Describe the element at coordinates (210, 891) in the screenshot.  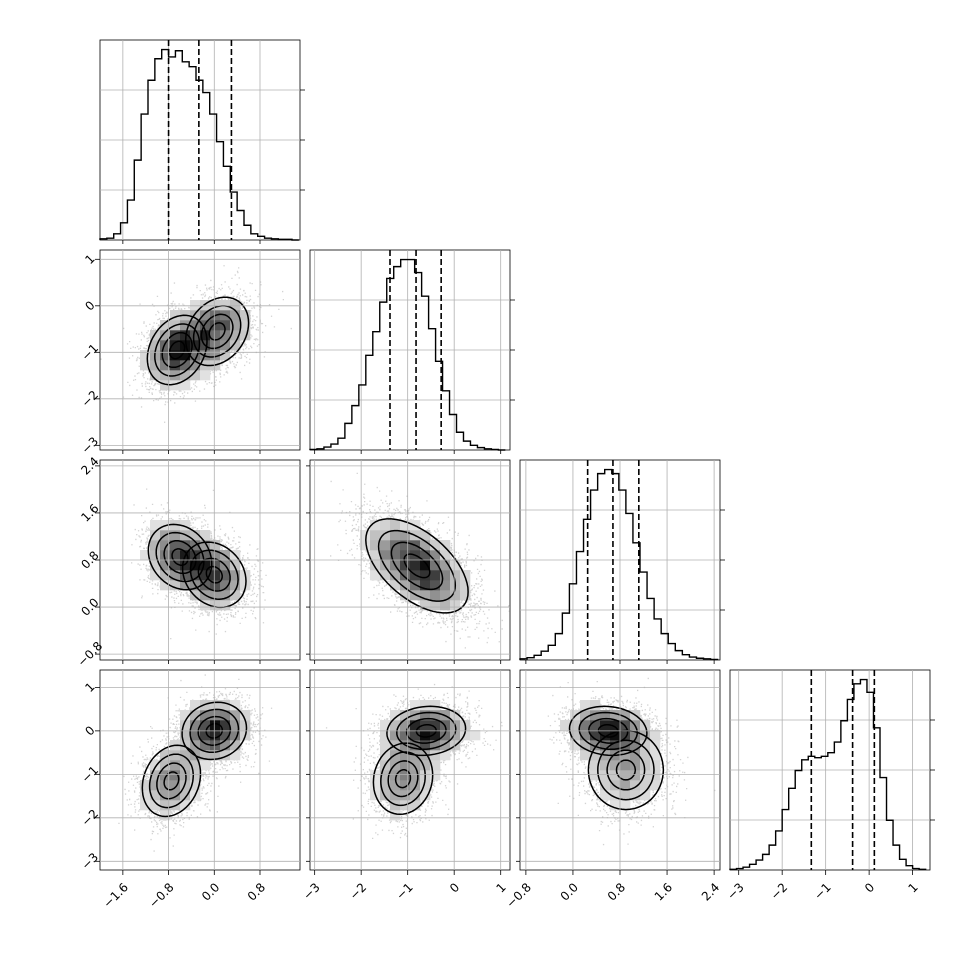
I see `x-tick-label: 0.0` at that location.